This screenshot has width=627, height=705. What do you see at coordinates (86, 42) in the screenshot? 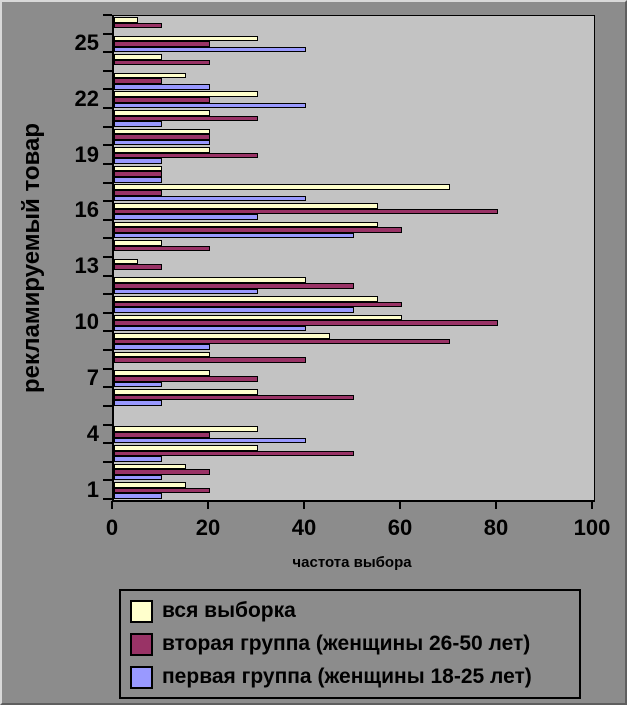
I see `y-tick-label: 25` at bounding box center [86, 42].